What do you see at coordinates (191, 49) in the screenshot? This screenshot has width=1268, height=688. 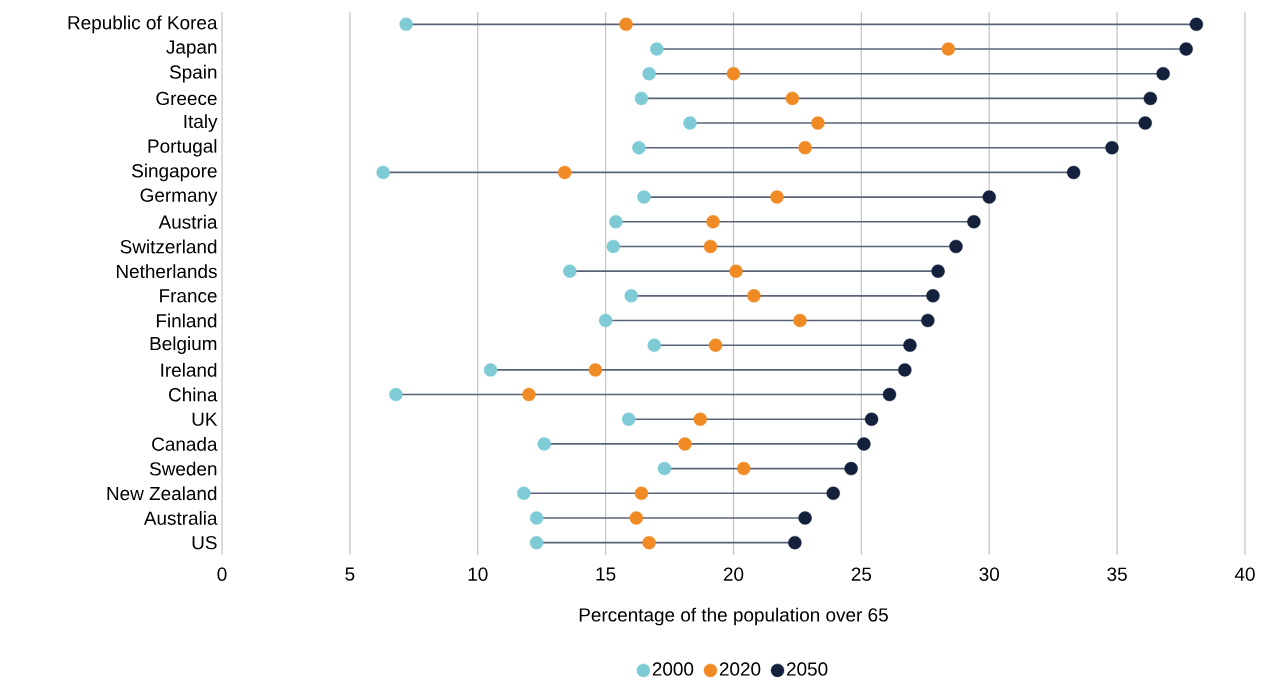 I see `y-tick-label: Japan` at bounding box center [191, 49].